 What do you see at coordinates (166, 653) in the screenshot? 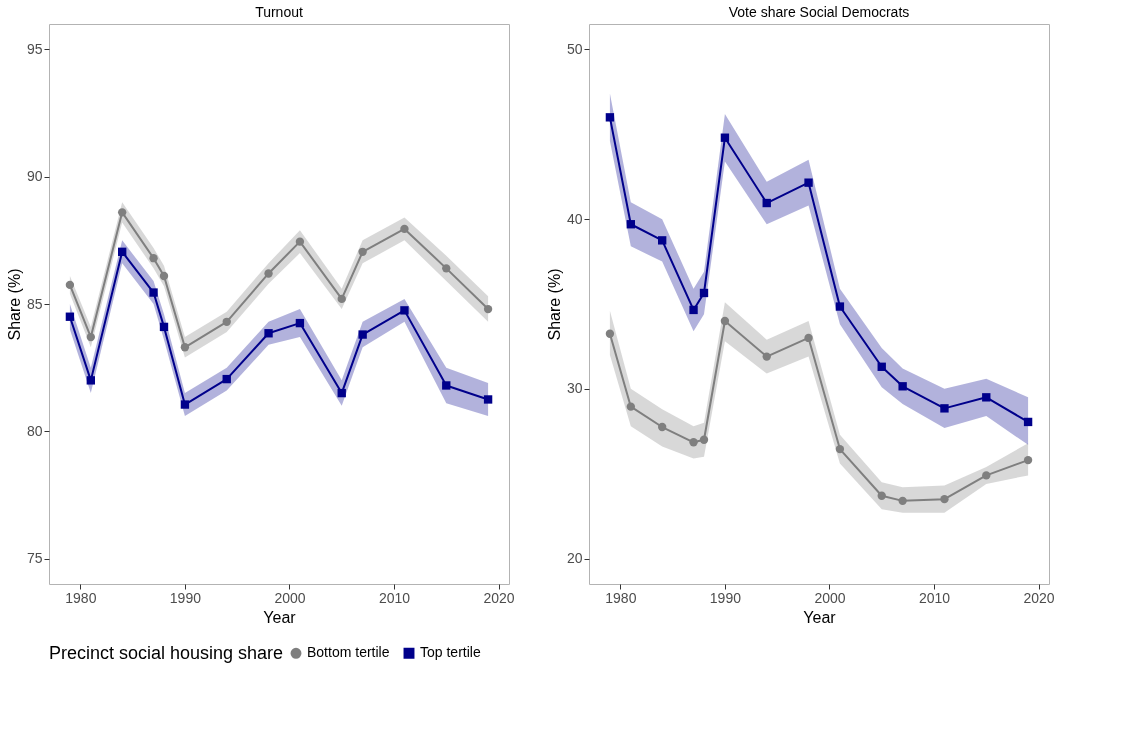
I see `legend-title: Precinct social housing share` at bounding box center [166, 653].